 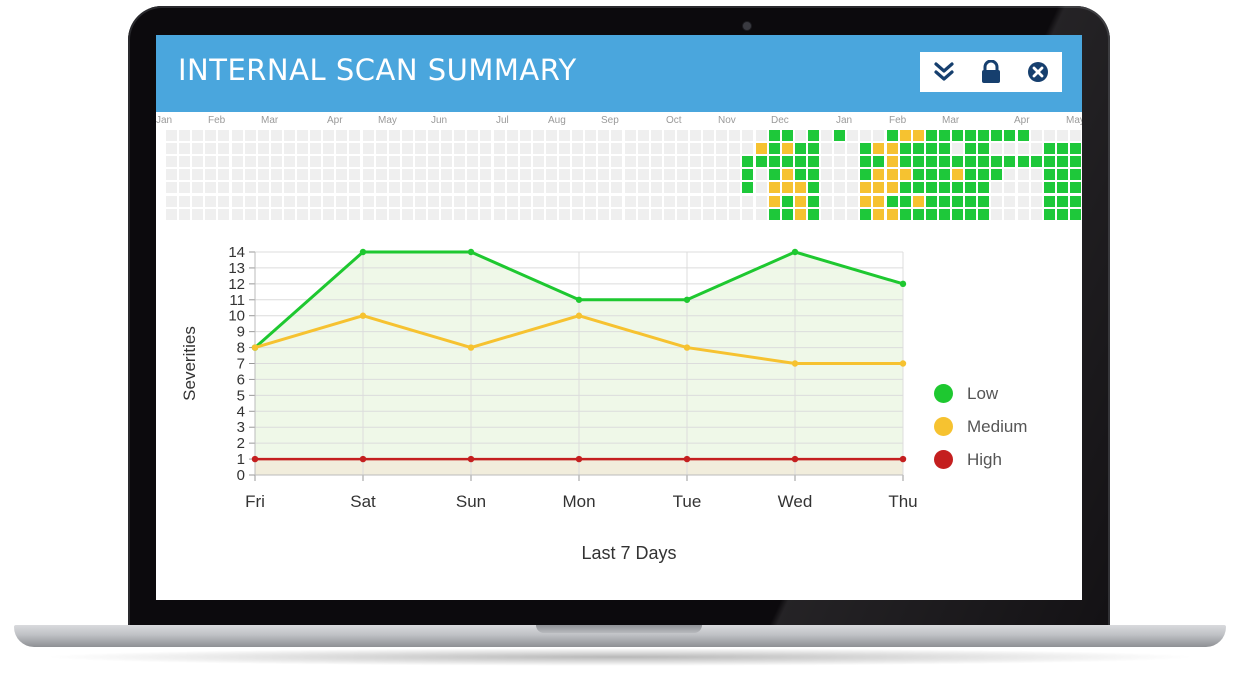 I want to click on y-tick-label: 2, so click(x=241, y=443).